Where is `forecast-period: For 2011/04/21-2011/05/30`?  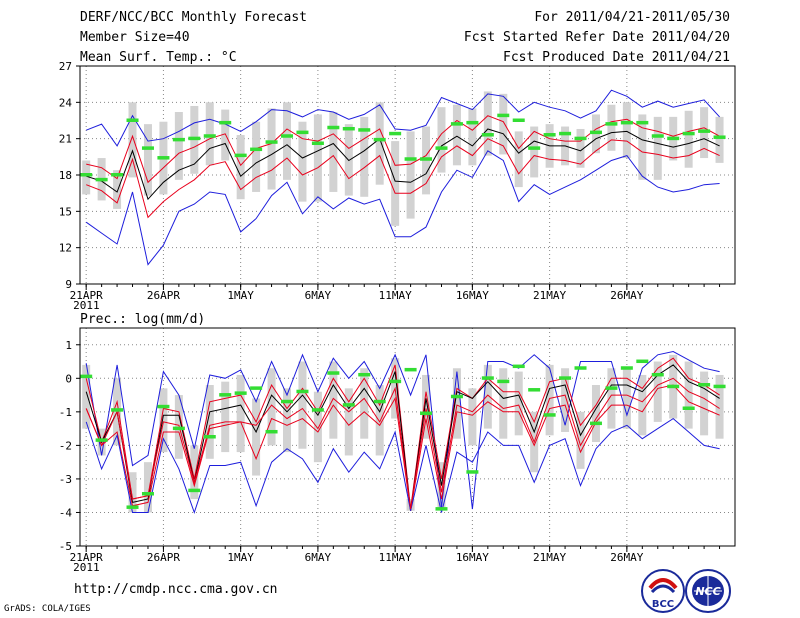
forecast-period: For 2011/04/21-2011/05/30 is located at coordinates (632, 17).